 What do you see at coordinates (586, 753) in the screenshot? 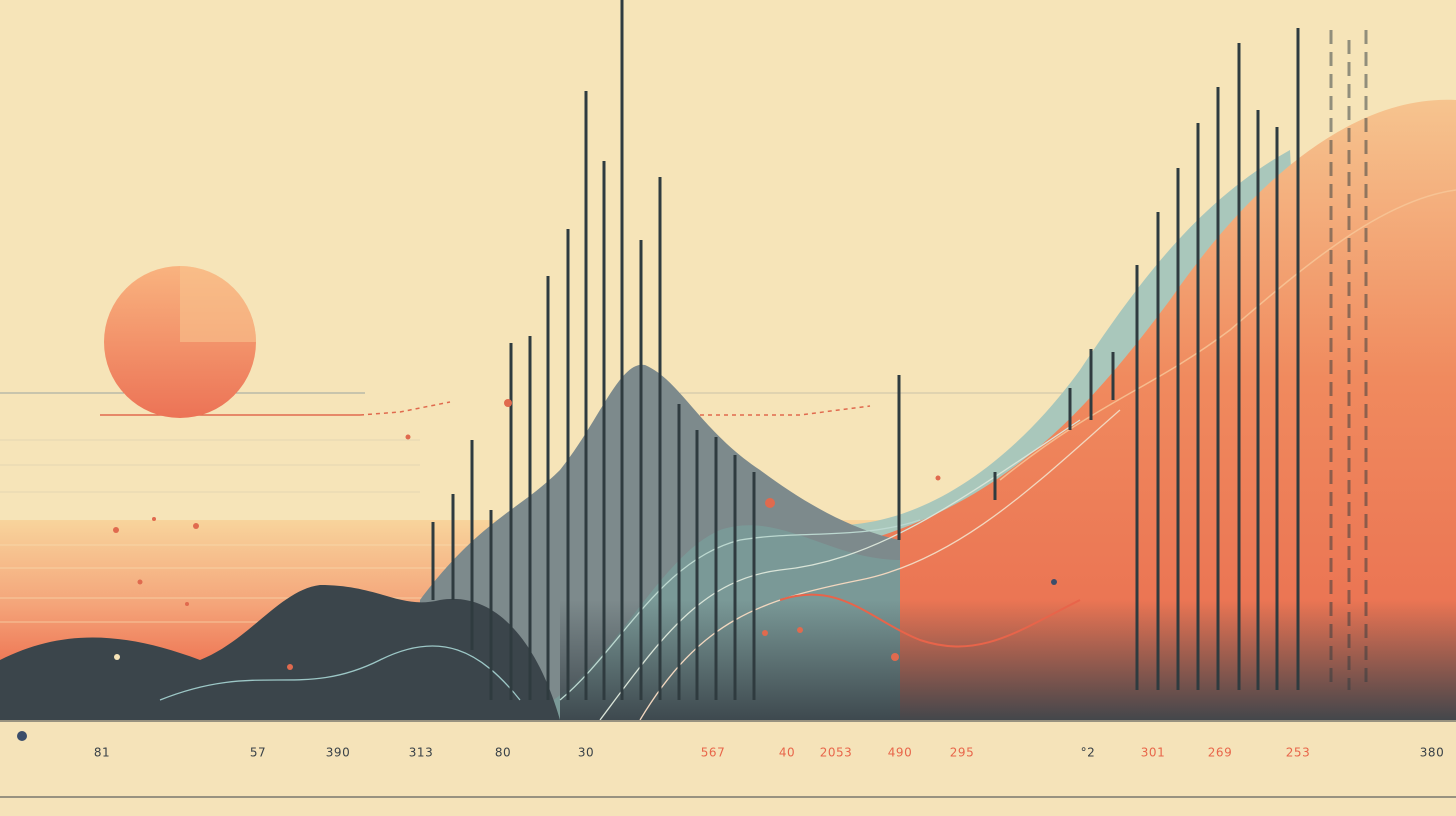
I see `label: 30` at bounding box center [586, 753].